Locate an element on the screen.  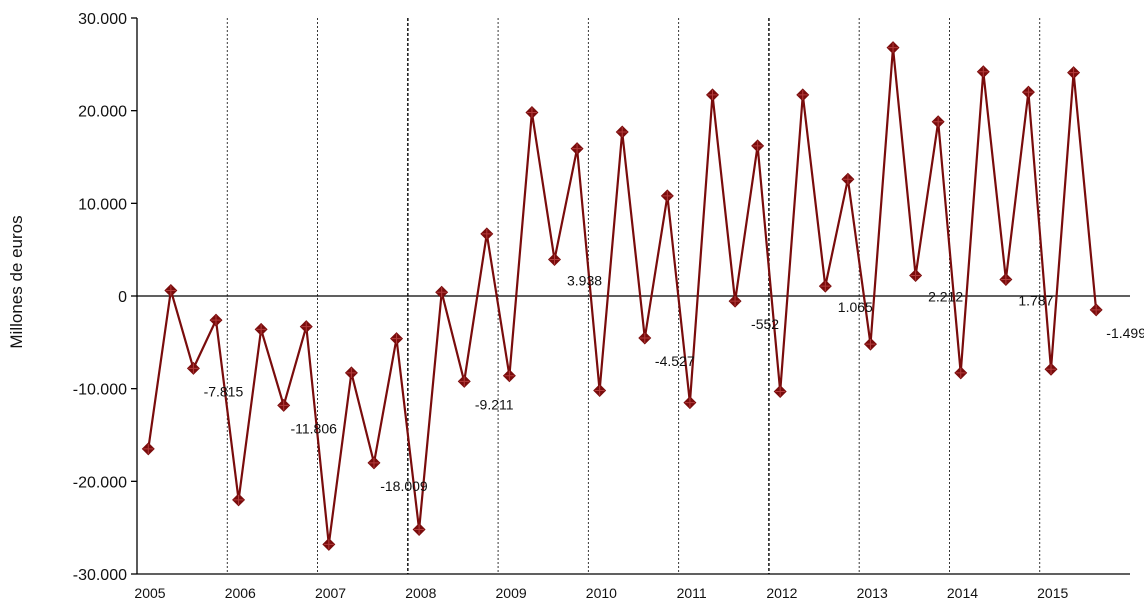
data-label: -11.806 is located at coordinates (313, 428).